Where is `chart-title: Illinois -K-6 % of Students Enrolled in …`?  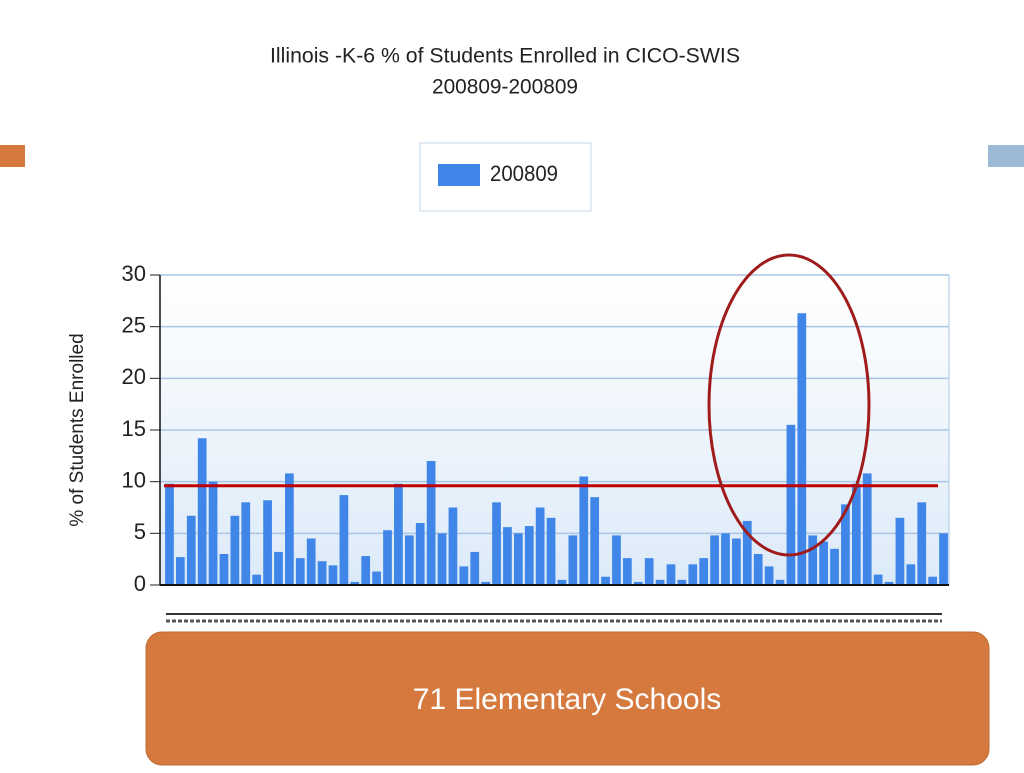
chart-title: Illinois -K-6 % of Students Enrolled in … is located at coordinates (505, 56).